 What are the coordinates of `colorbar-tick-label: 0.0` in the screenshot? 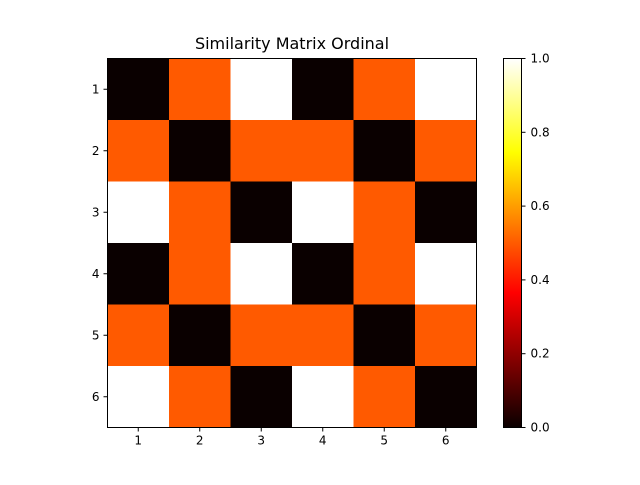 It's located at (540, 428).